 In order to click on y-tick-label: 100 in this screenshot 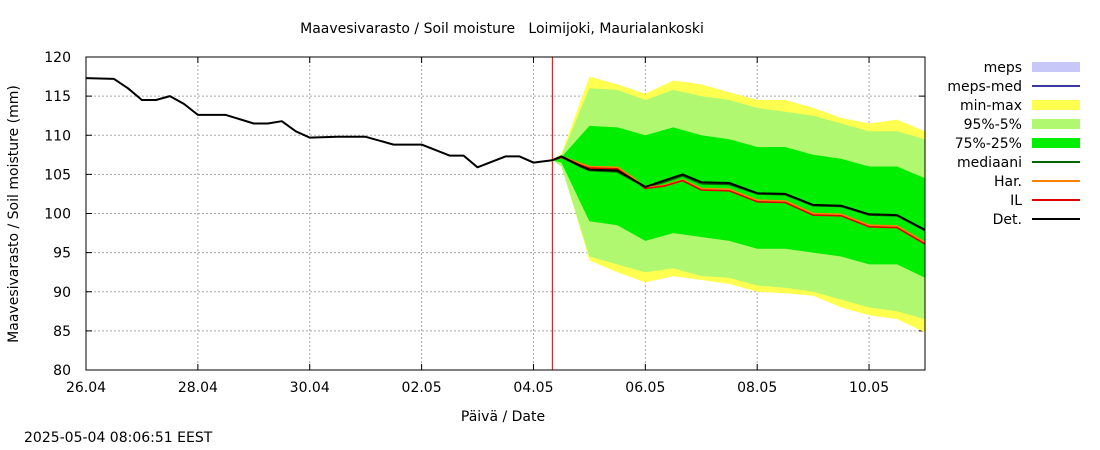, I will do `click(57, 215)`.